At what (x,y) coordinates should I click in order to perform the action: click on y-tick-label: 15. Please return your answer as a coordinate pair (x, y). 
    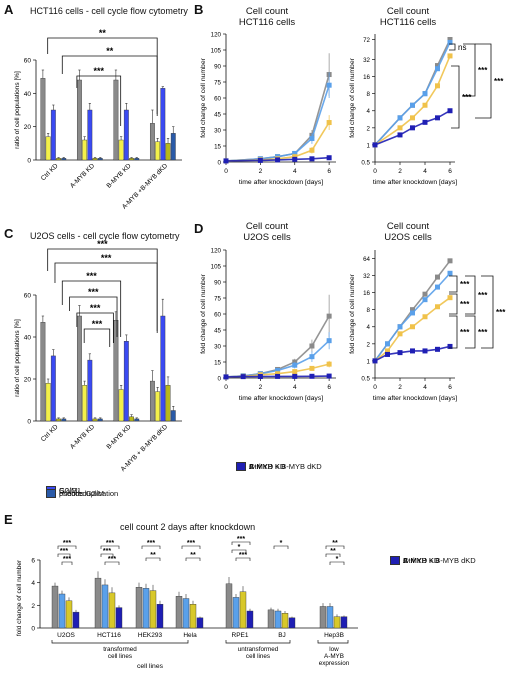
    Looking at the image, I should click on (217, 147).